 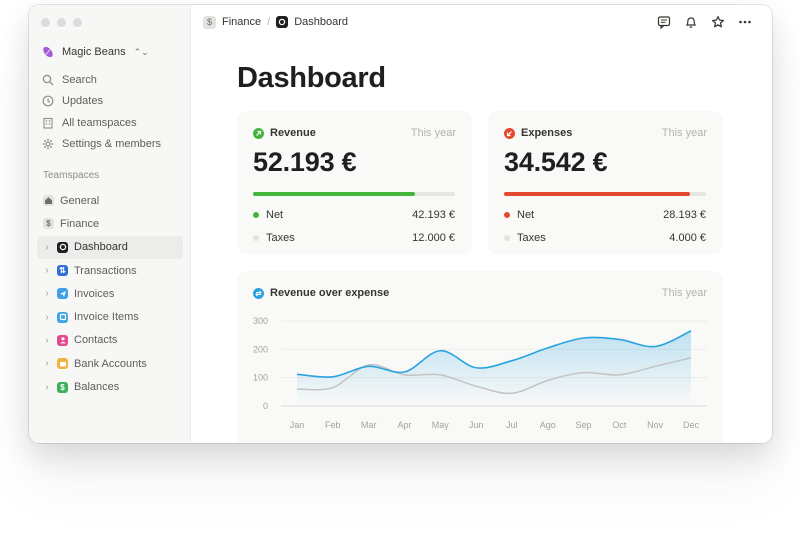 I want to click on close-button, so click(x=45, y=22).